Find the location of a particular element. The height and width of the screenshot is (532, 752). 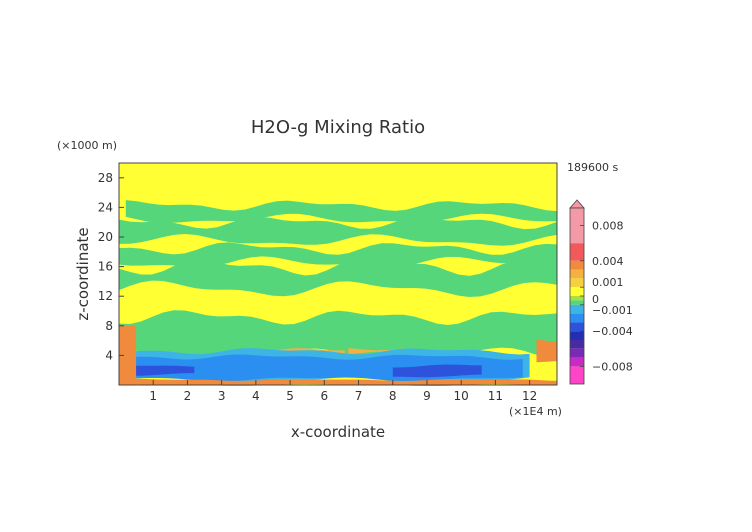

wet-band-lower is located at coordinates (338, 336).